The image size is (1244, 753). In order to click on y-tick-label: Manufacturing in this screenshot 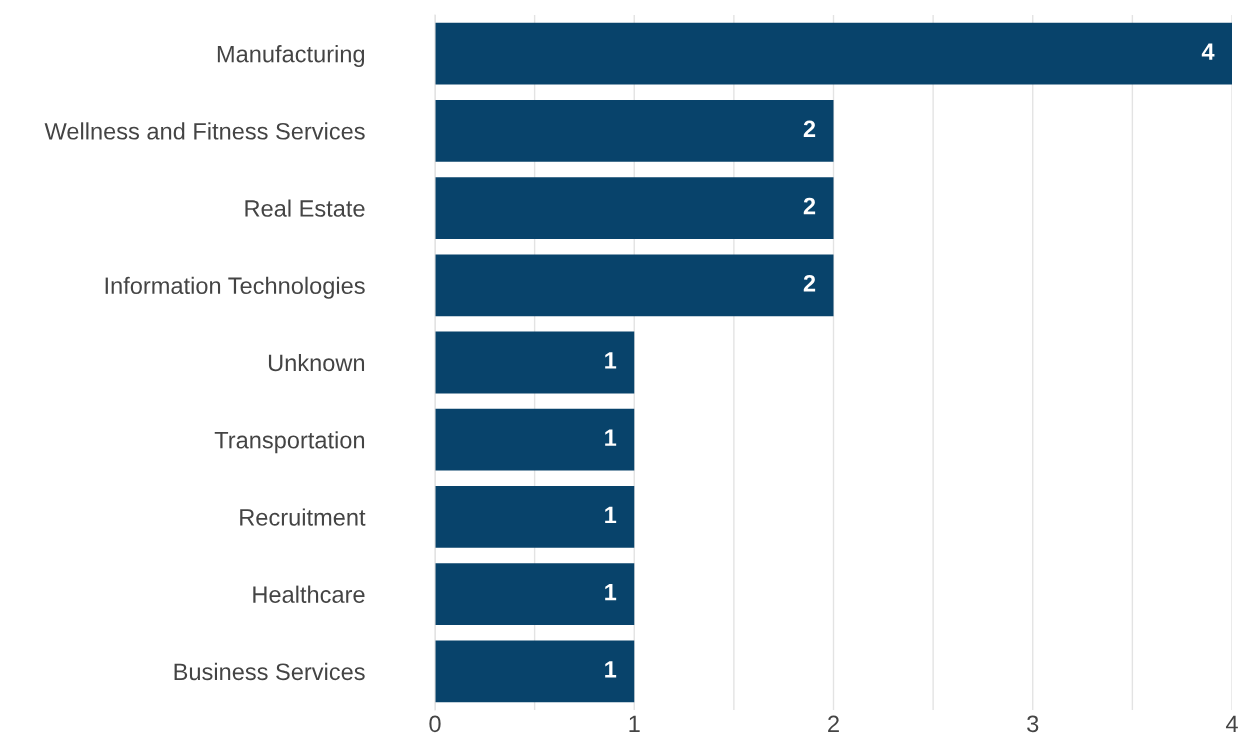, I will do `click(291, 56)`.